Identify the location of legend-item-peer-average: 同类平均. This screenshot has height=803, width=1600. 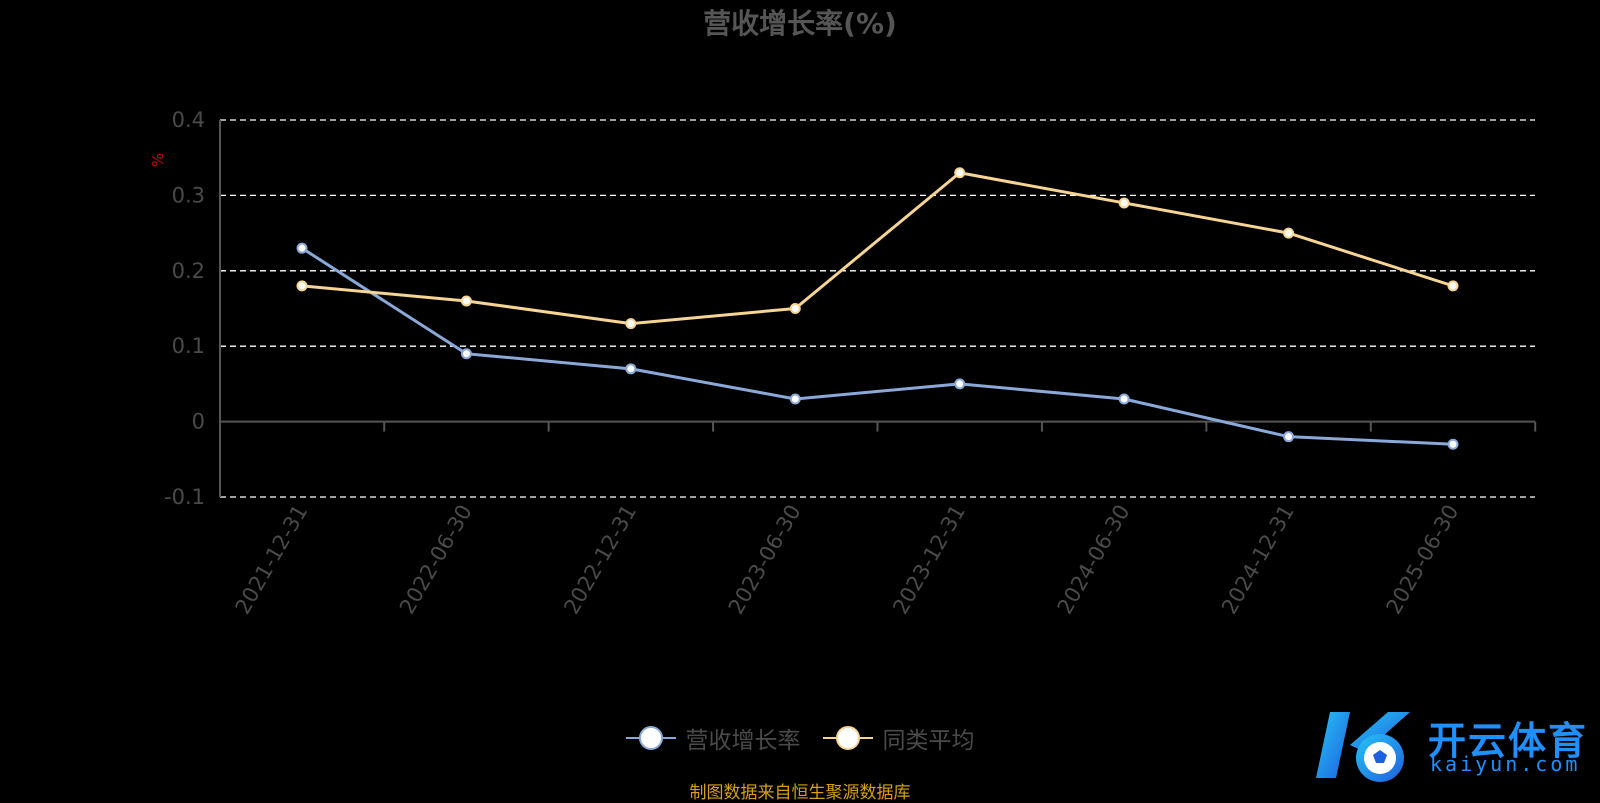
(898, 738).